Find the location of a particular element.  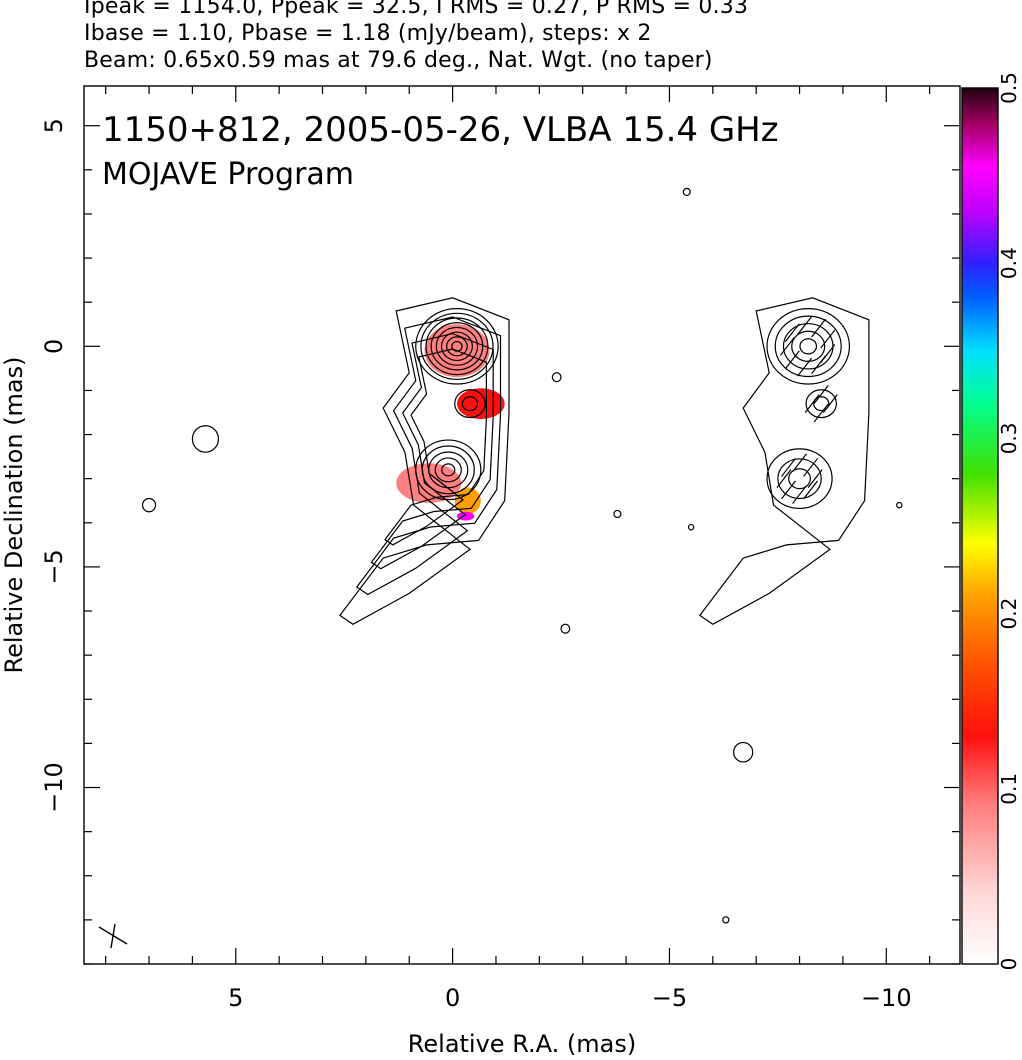

x-tick-label: −10 is located at coordinates (886, 998).